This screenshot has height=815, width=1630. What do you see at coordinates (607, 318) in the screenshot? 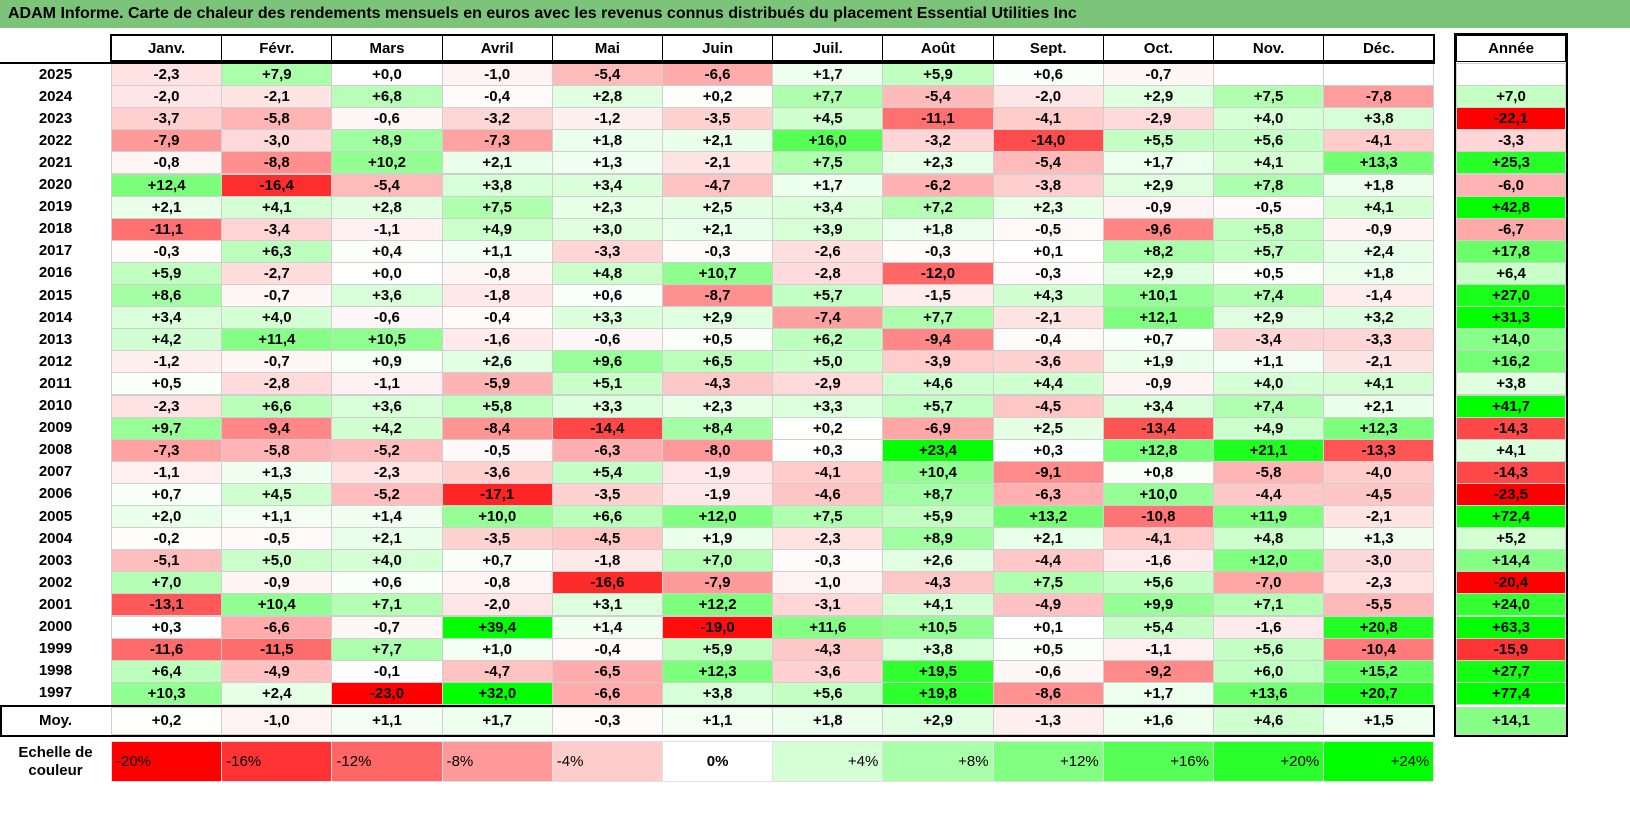
I see `heatmap-cell: +3,3` at bounding box center [607, 318].